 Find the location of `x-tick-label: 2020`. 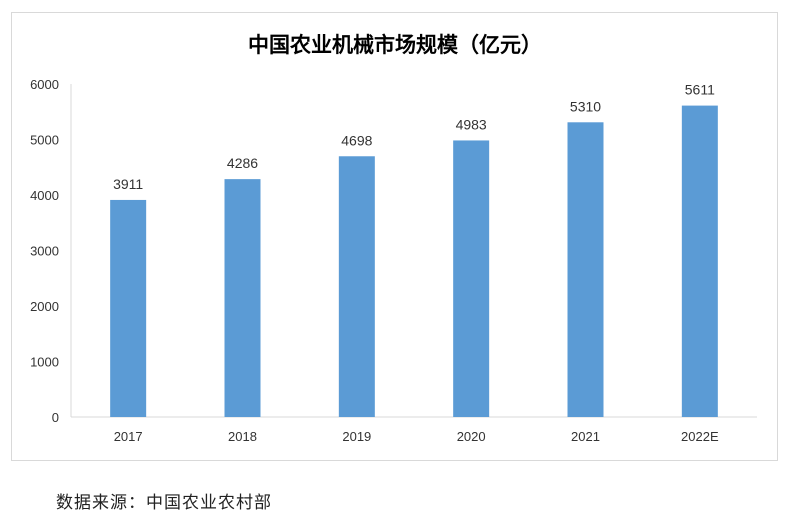

x-tick-label: 2020 is located at coordinates (471, 436).